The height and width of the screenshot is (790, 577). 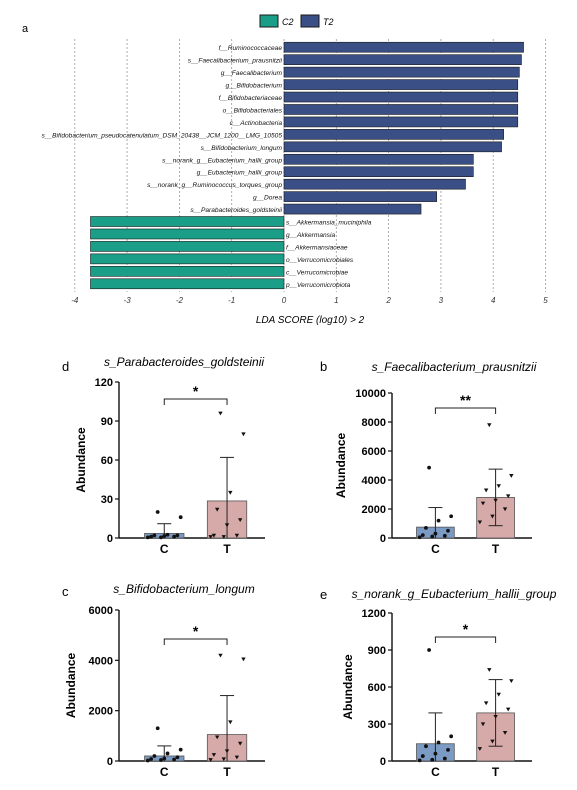 I want to click on lda-x-tick-label: 4, so click(x=493, y=300).